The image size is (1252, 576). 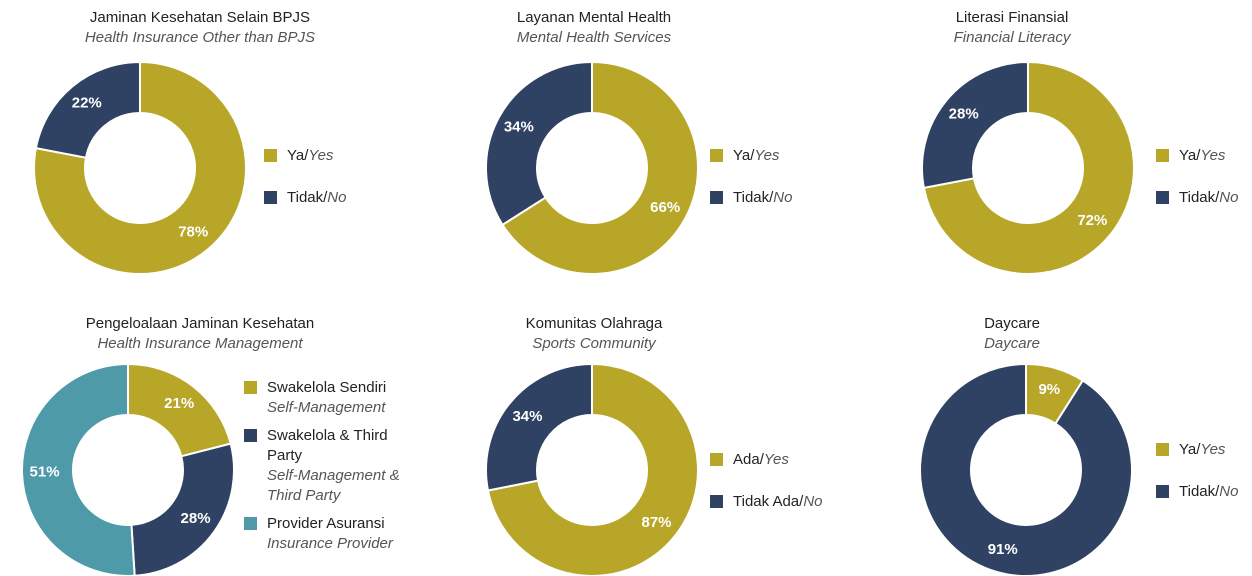 What do you see at coordinates (1092, 220) in the screenshot?
I see `data-label: 72%` at bounding box center [1092, 220].